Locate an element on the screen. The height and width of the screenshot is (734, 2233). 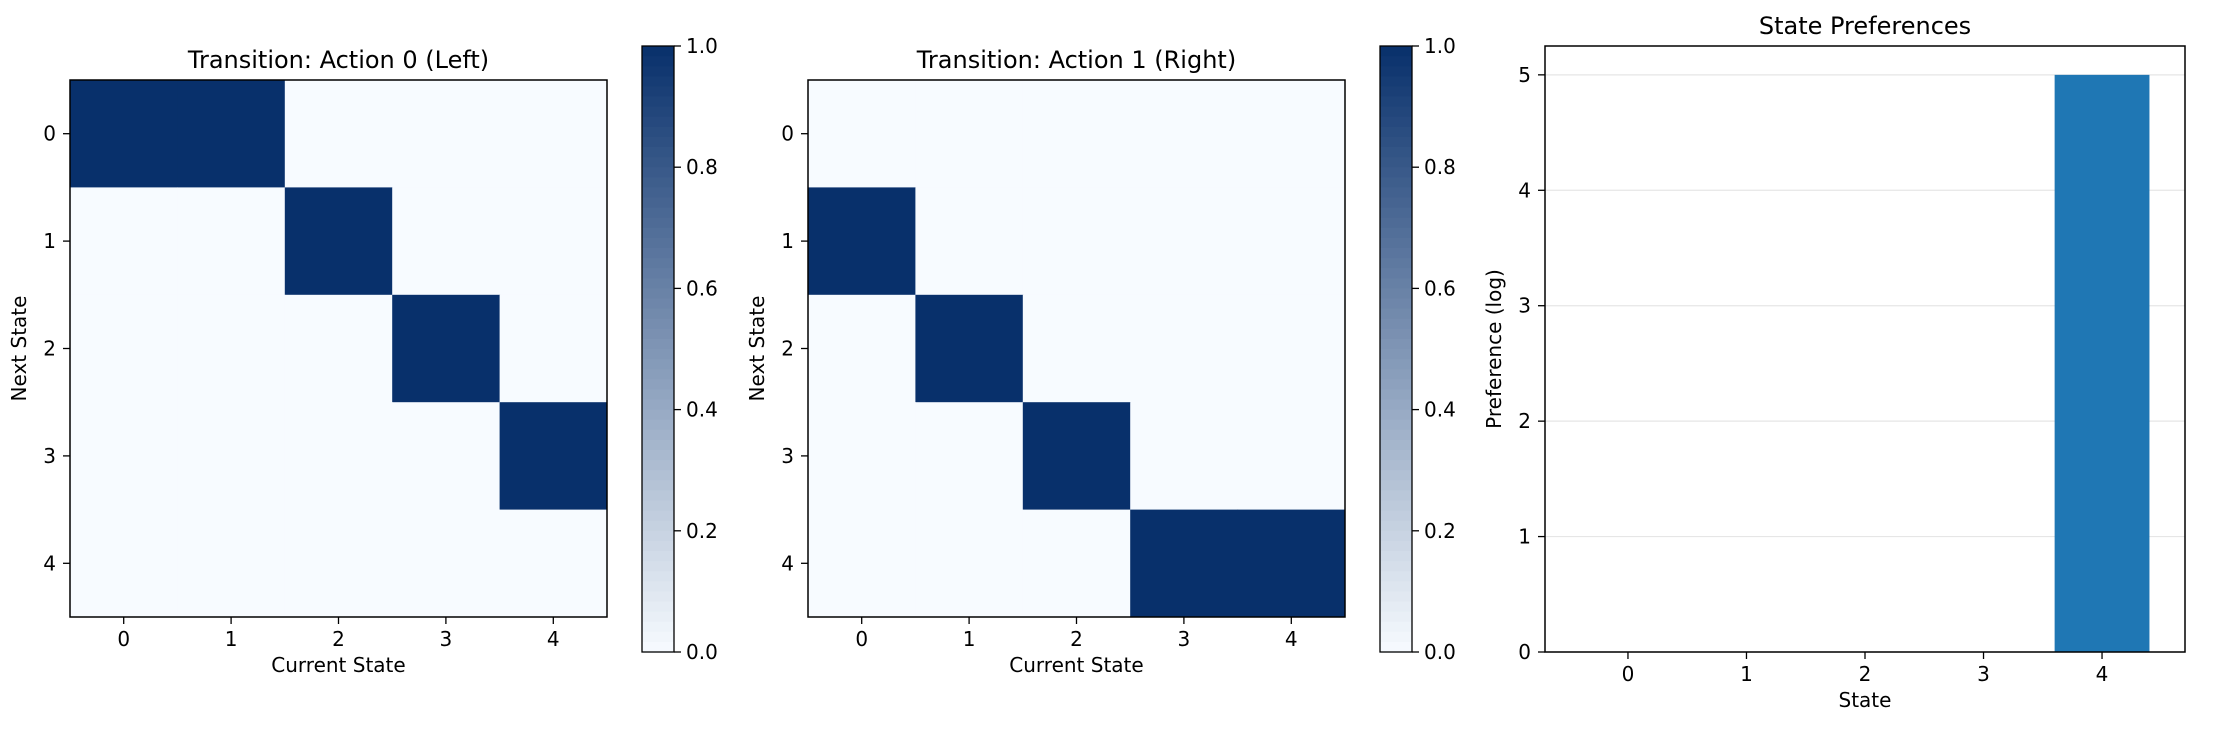
y-tick-label: 0 is located at coordinates (49, 134).